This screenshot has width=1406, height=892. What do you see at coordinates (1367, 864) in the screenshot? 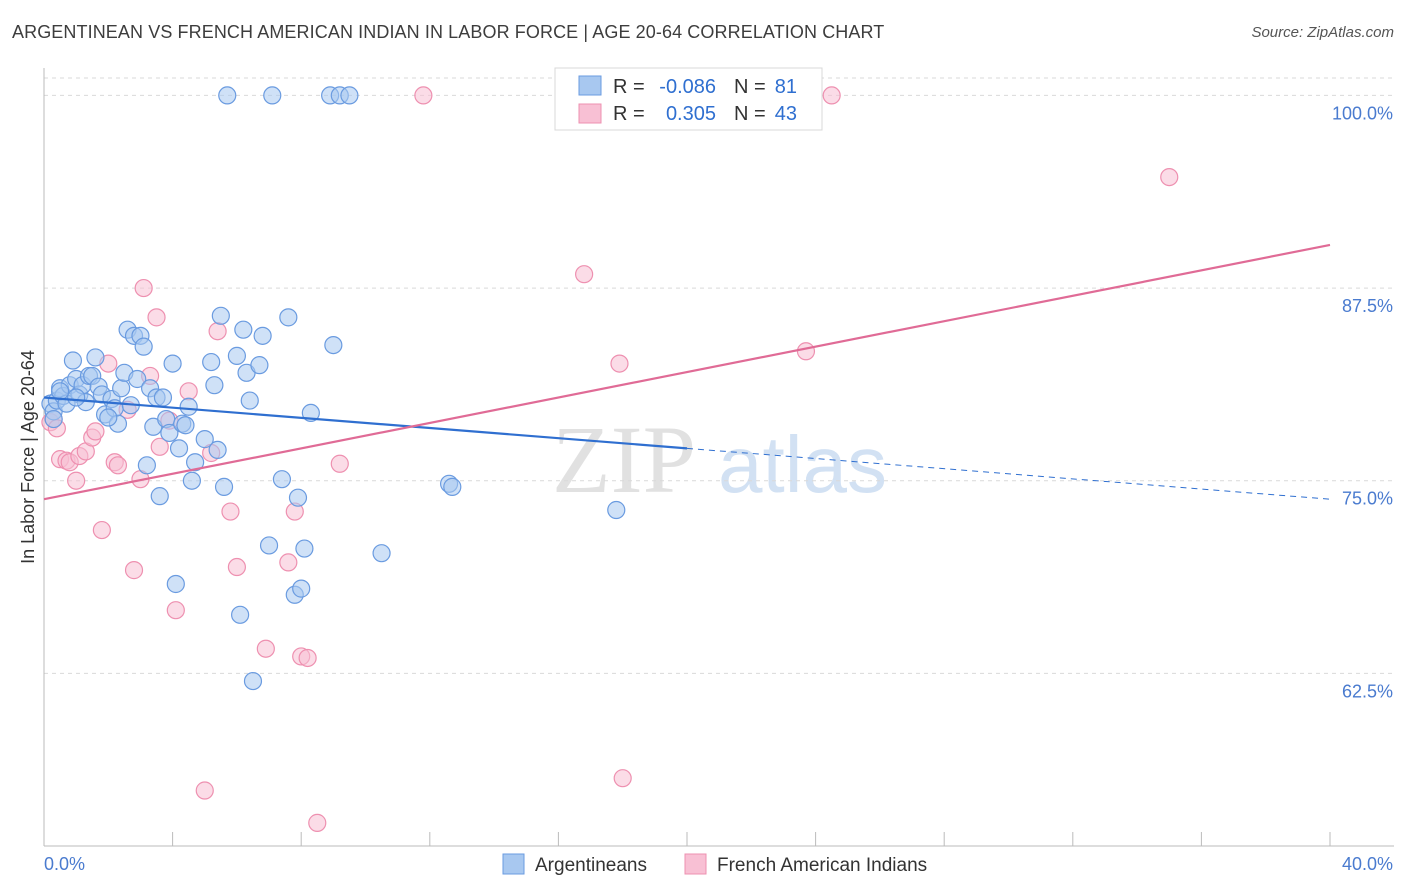
I see `x-tick-label-max: 40.0%` at bounding box center [1367, 864].